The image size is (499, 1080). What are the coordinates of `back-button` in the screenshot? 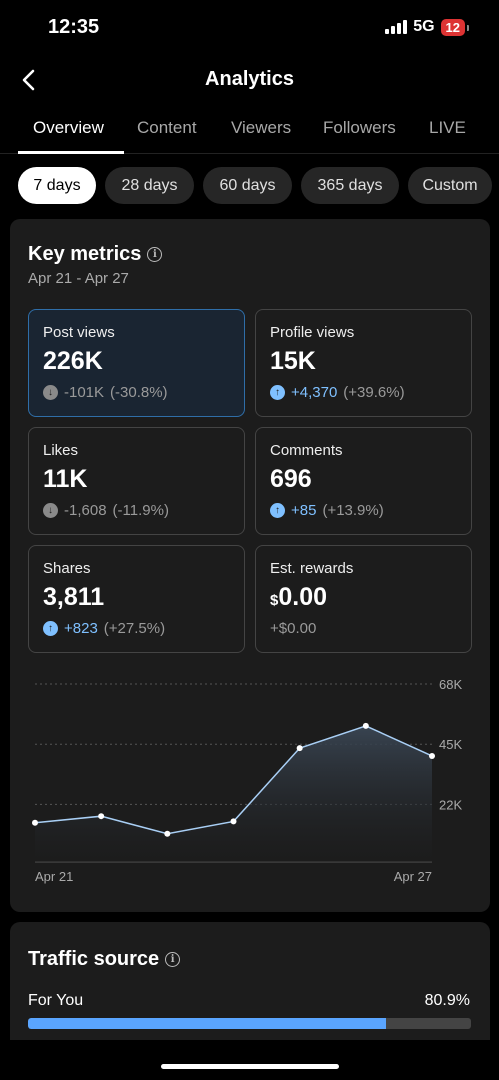 It's located at (28, 80).